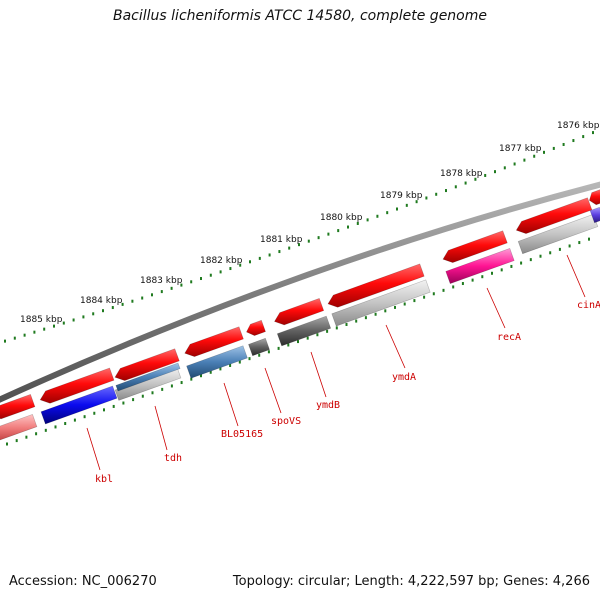 Image resolution: width=600 pixels, height=600 pixels. I want to click on gene-block-ymda, so click(381, 303).